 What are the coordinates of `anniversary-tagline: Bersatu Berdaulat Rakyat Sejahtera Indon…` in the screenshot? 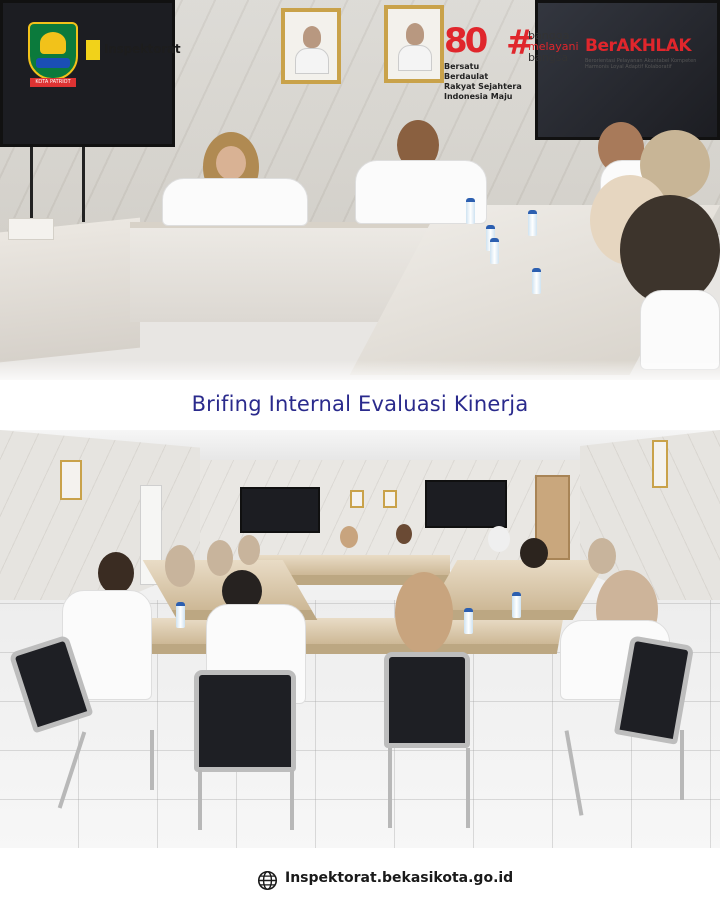 It's located at (483, 81).